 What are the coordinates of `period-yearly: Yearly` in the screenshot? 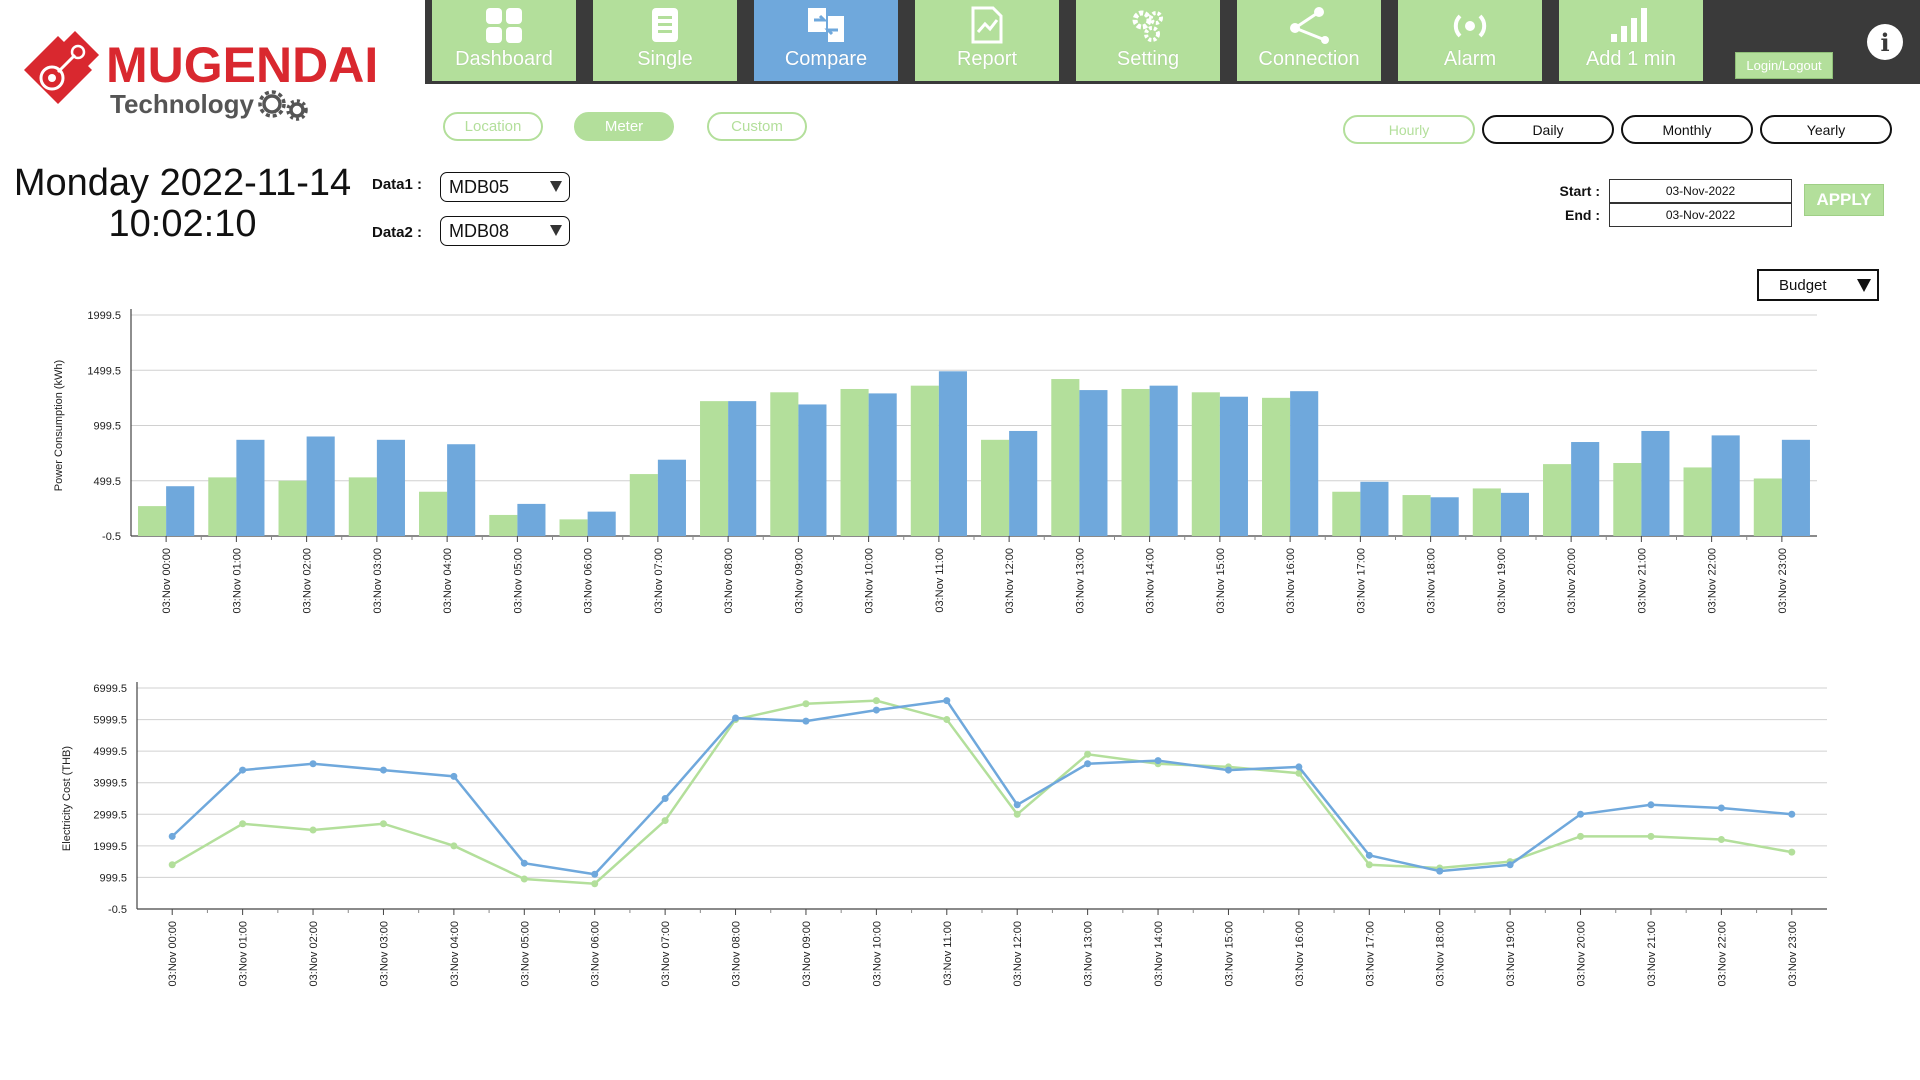 It's located at (1826, 129).